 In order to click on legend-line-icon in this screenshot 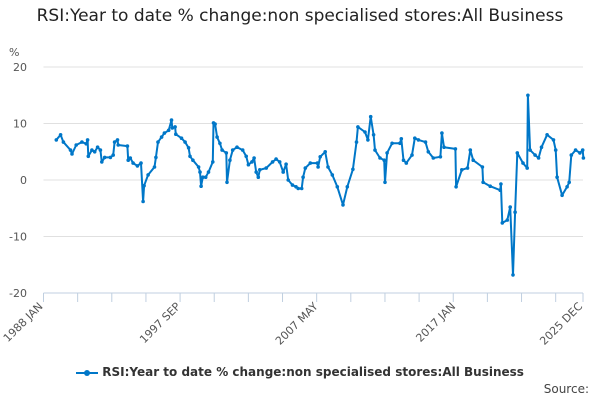, I will do `click(87, 372)`.